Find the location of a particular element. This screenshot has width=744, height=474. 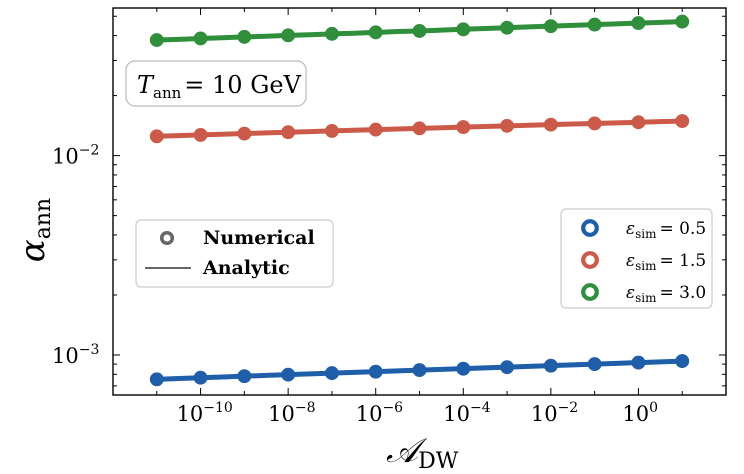

y-axis-title: αann is located at coordinates (34, 230).